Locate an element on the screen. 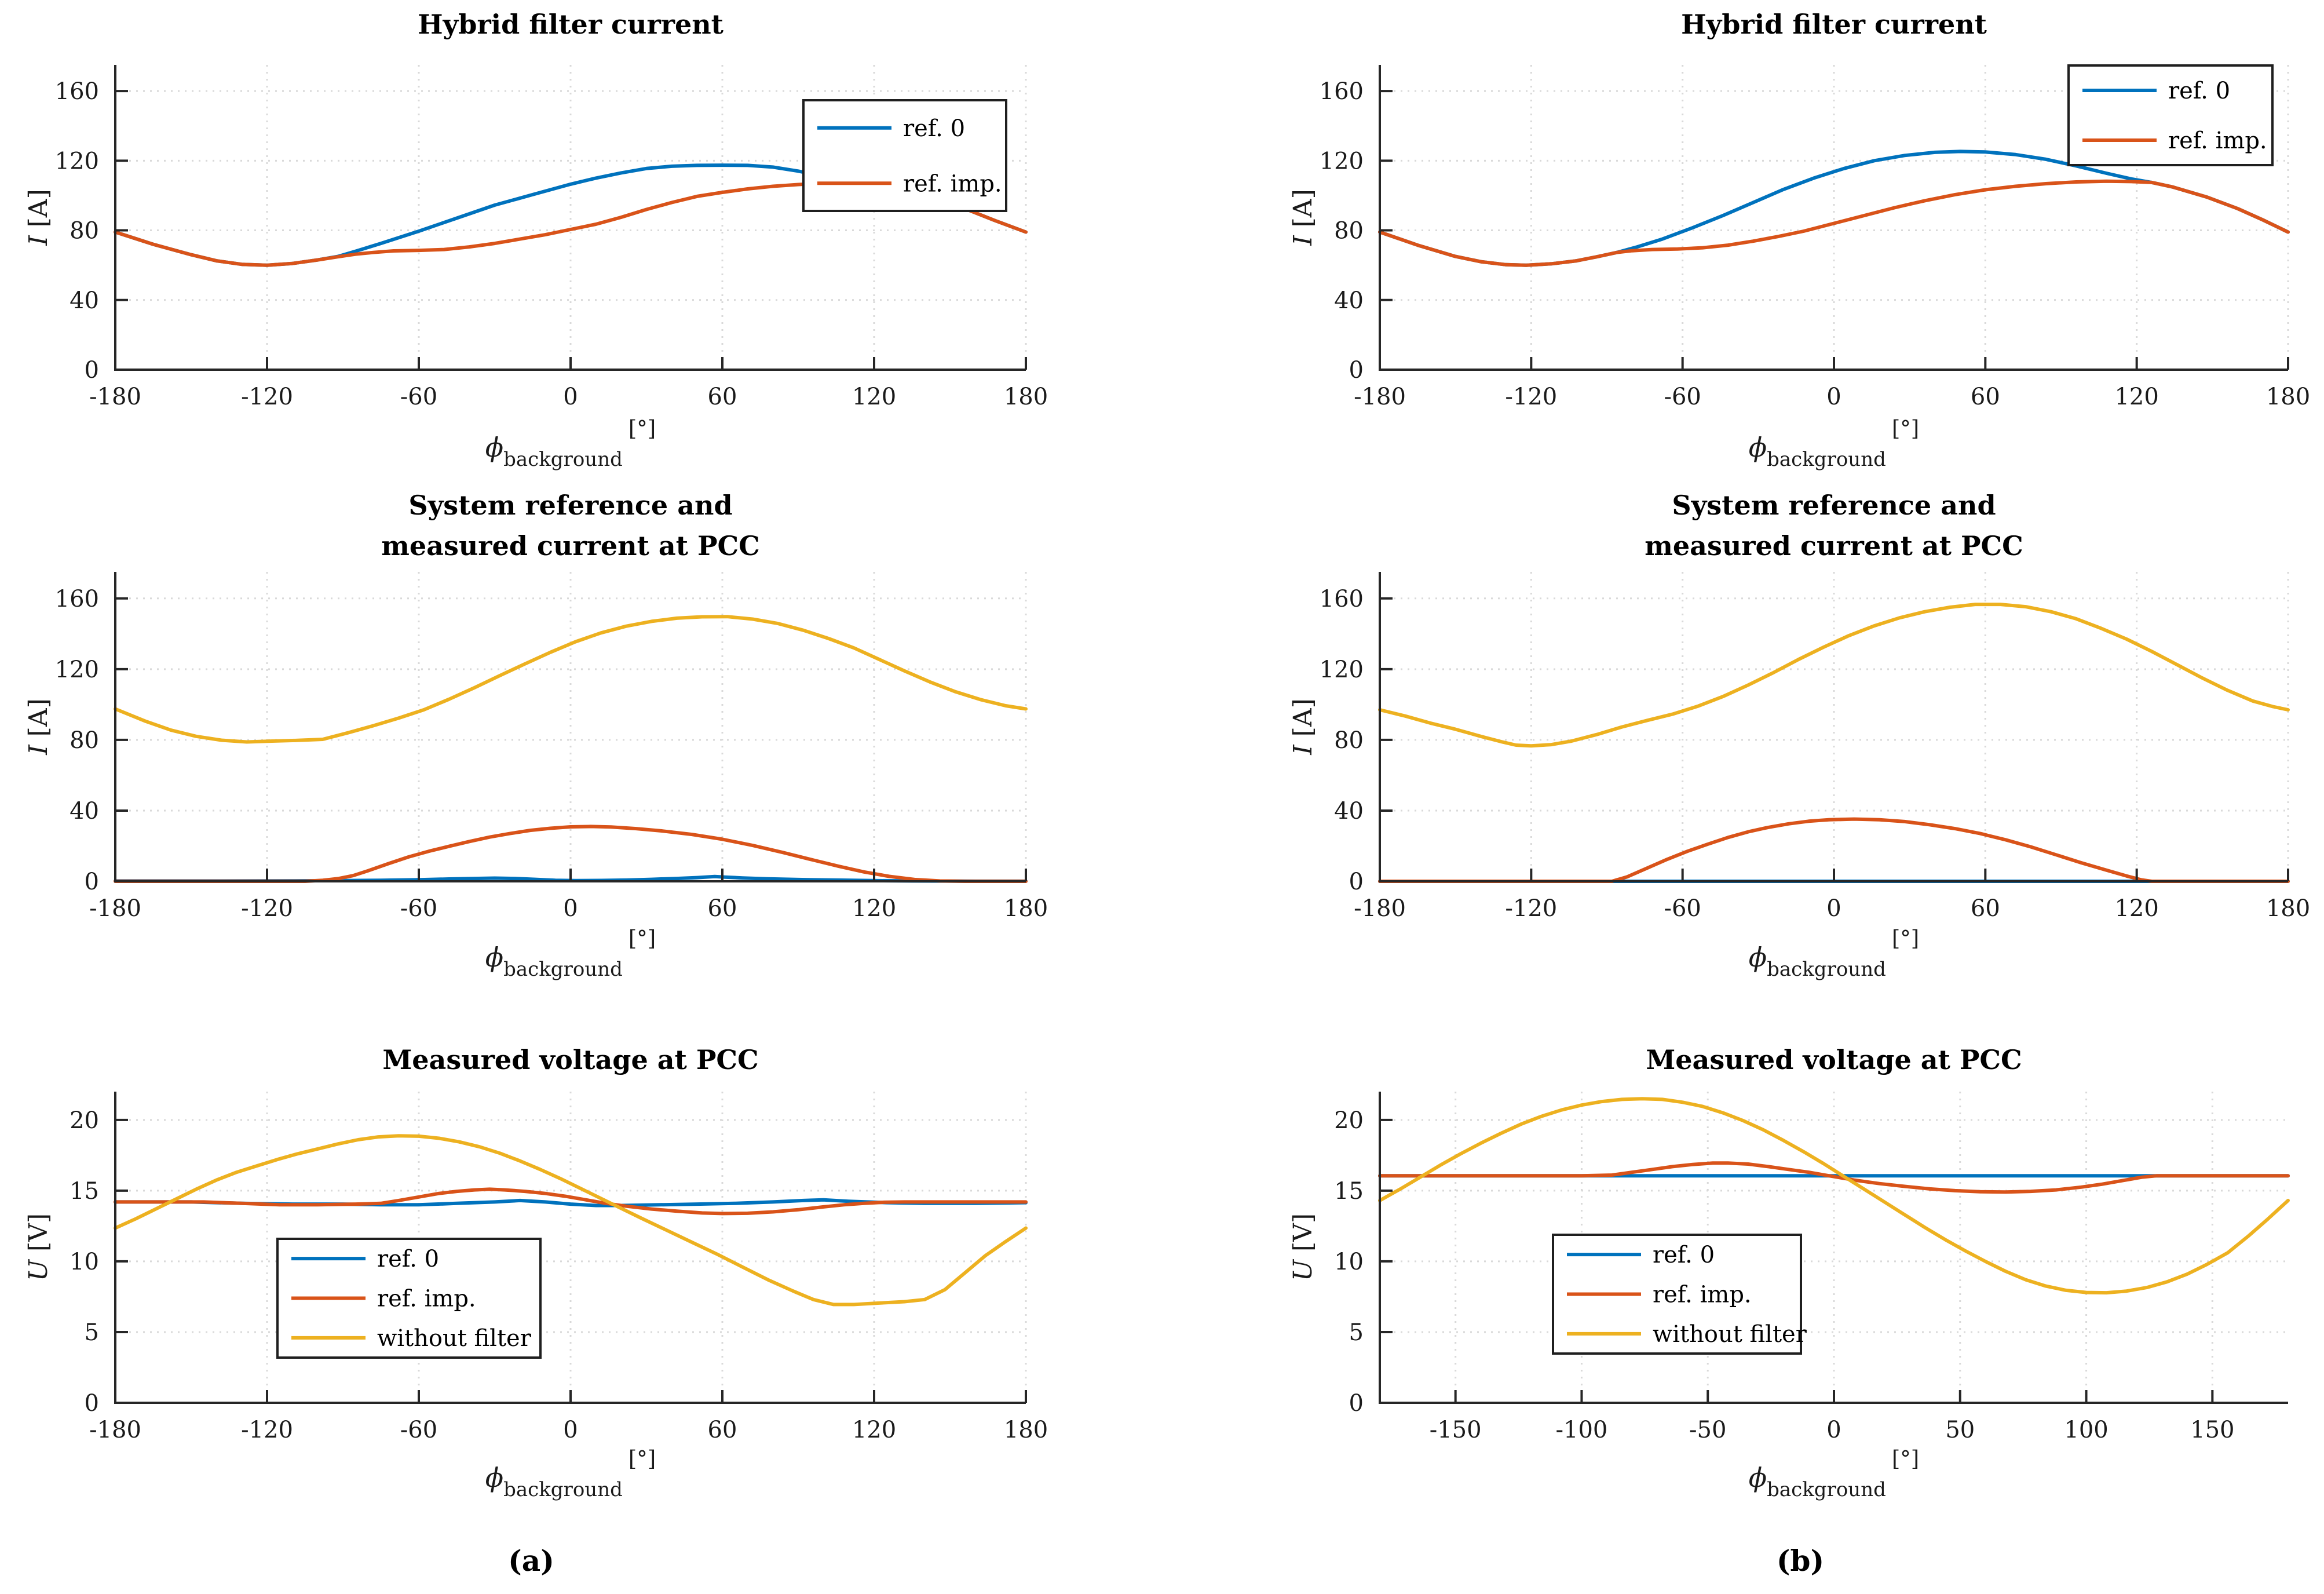  legend-entry-label: without filter is located at coordinates (1730, 1334).